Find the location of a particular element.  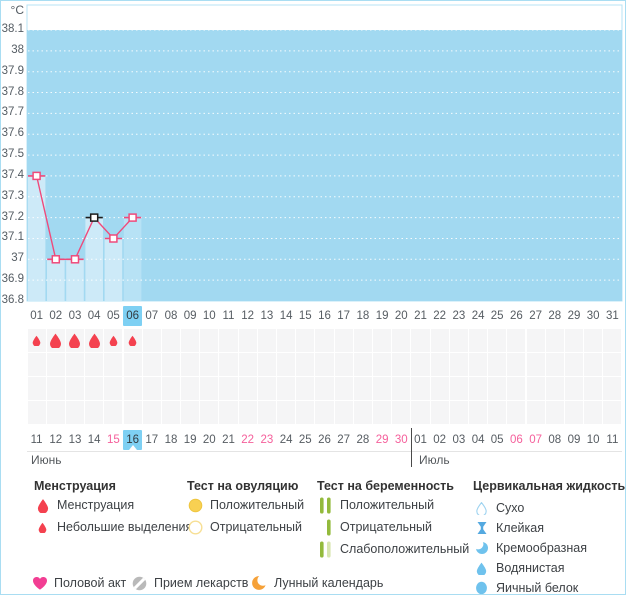

cycle-day-cell-21: 21 is located at coordinates (420, 316).